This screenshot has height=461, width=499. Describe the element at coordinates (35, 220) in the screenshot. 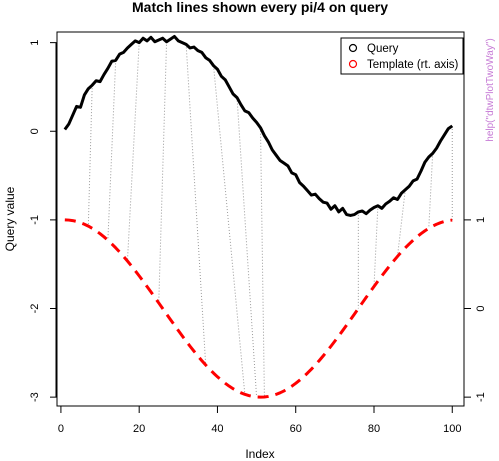

I see `left-tick-label: -1` at that location.